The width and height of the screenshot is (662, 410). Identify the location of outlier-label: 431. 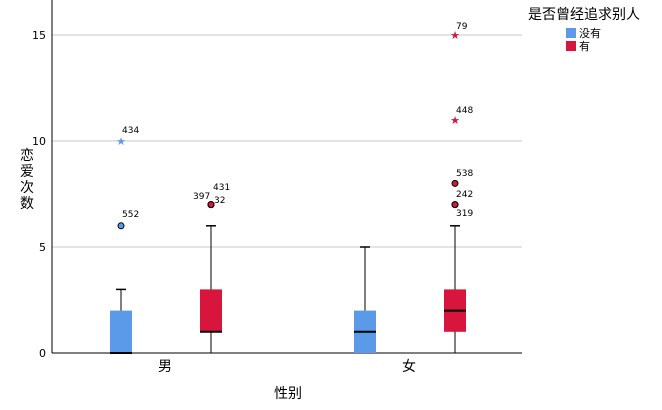
(221, 188).